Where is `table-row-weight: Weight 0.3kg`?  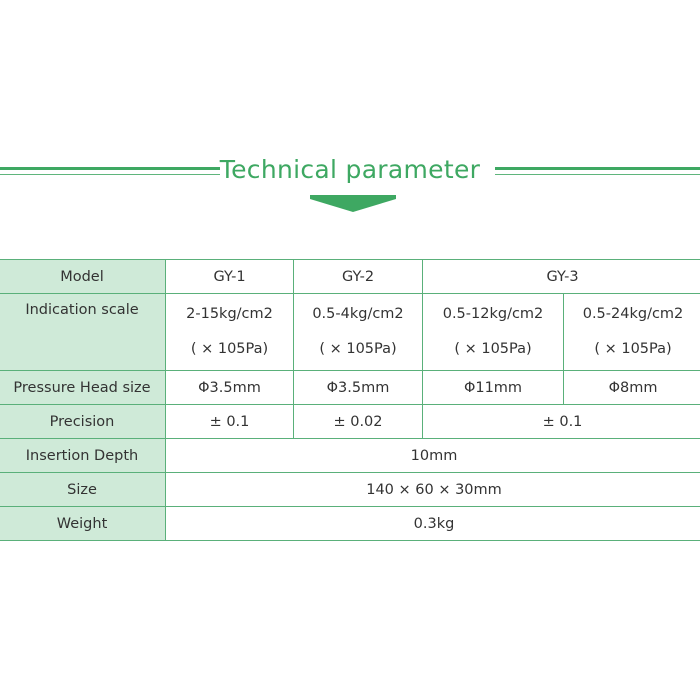
table-row-weight: Weight 0.3kg is located at coordinates (350, 523).